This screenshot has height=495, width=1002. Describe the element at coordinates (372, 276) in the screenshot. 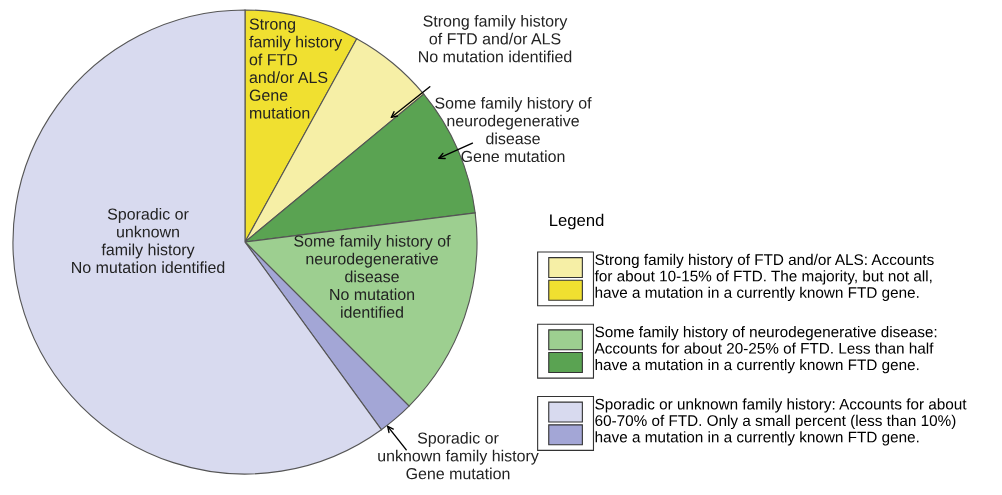

I see `slice-label: Some family history of neurodegenerative disease No mutation identified` at that location.